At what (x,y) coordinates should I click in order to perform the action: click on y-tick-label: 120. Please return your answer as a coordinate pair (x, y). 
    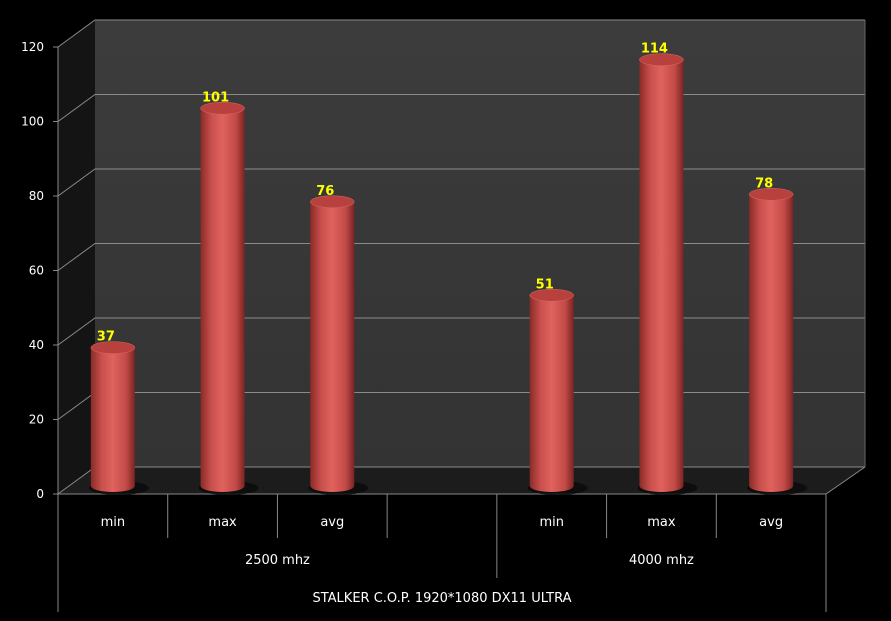
    Looking at the image, I should click on (32, 47).